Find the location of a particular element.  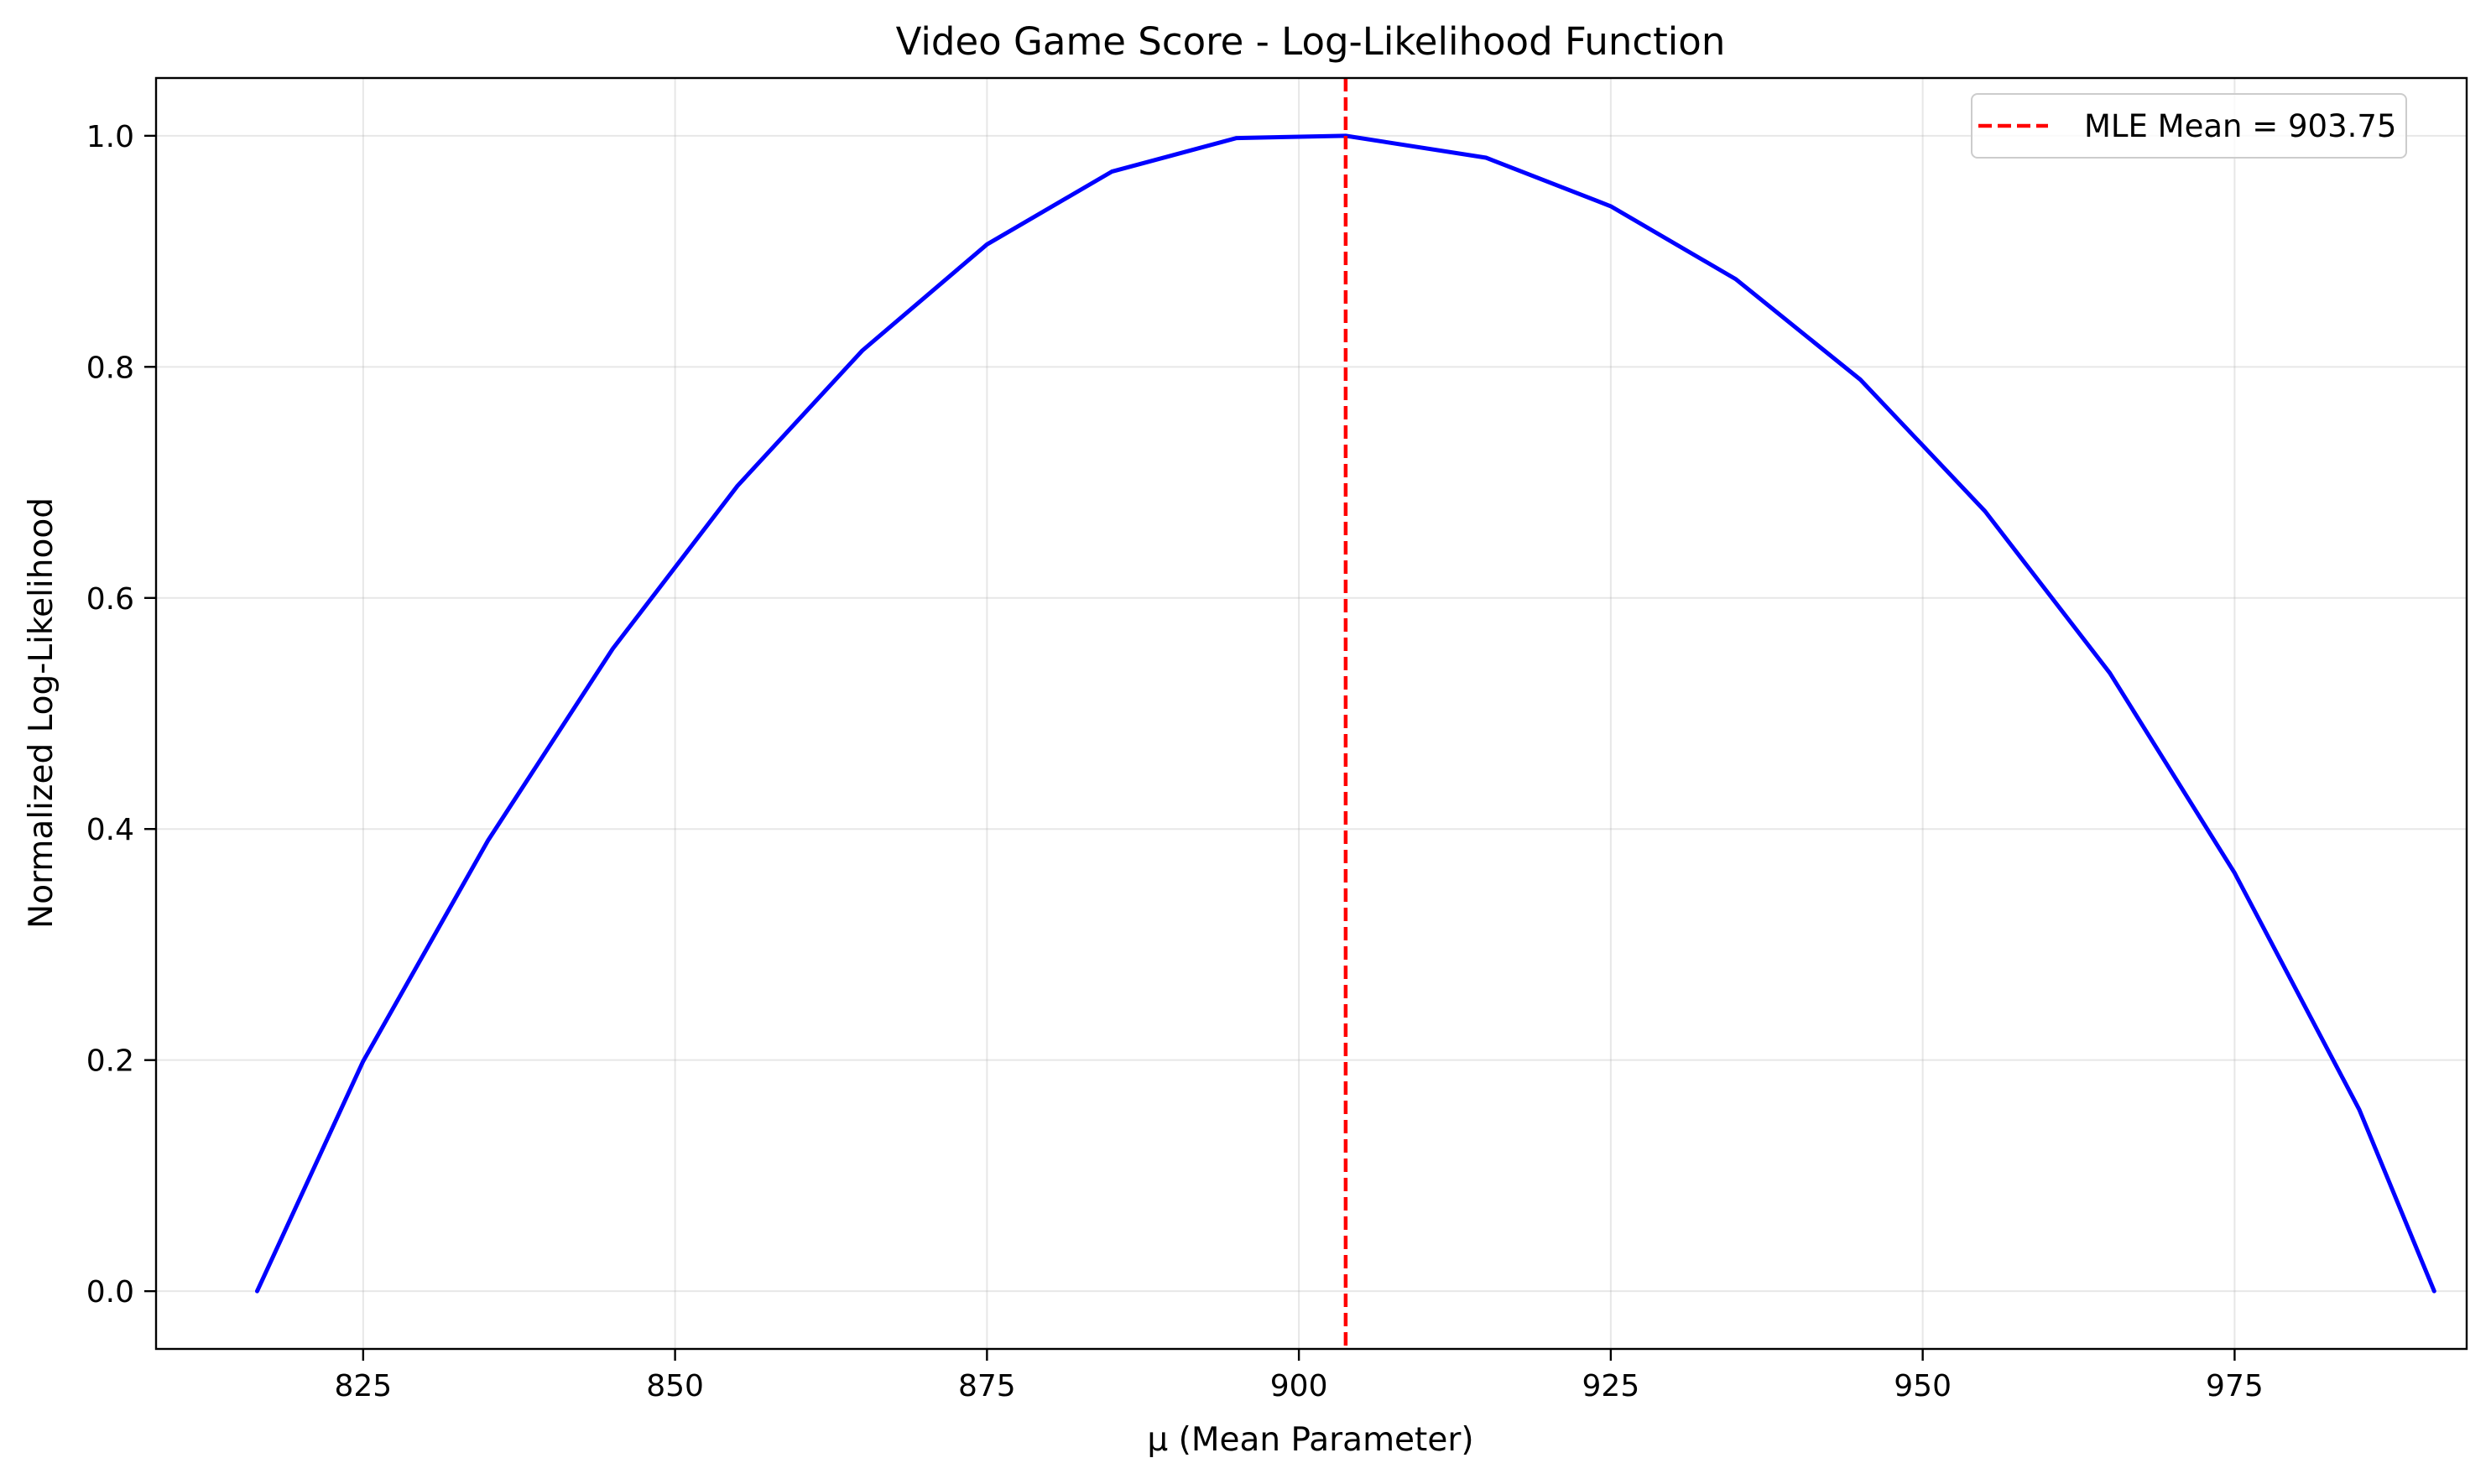

y-tick-label: 1.0 is located at coordinates (110, 137).